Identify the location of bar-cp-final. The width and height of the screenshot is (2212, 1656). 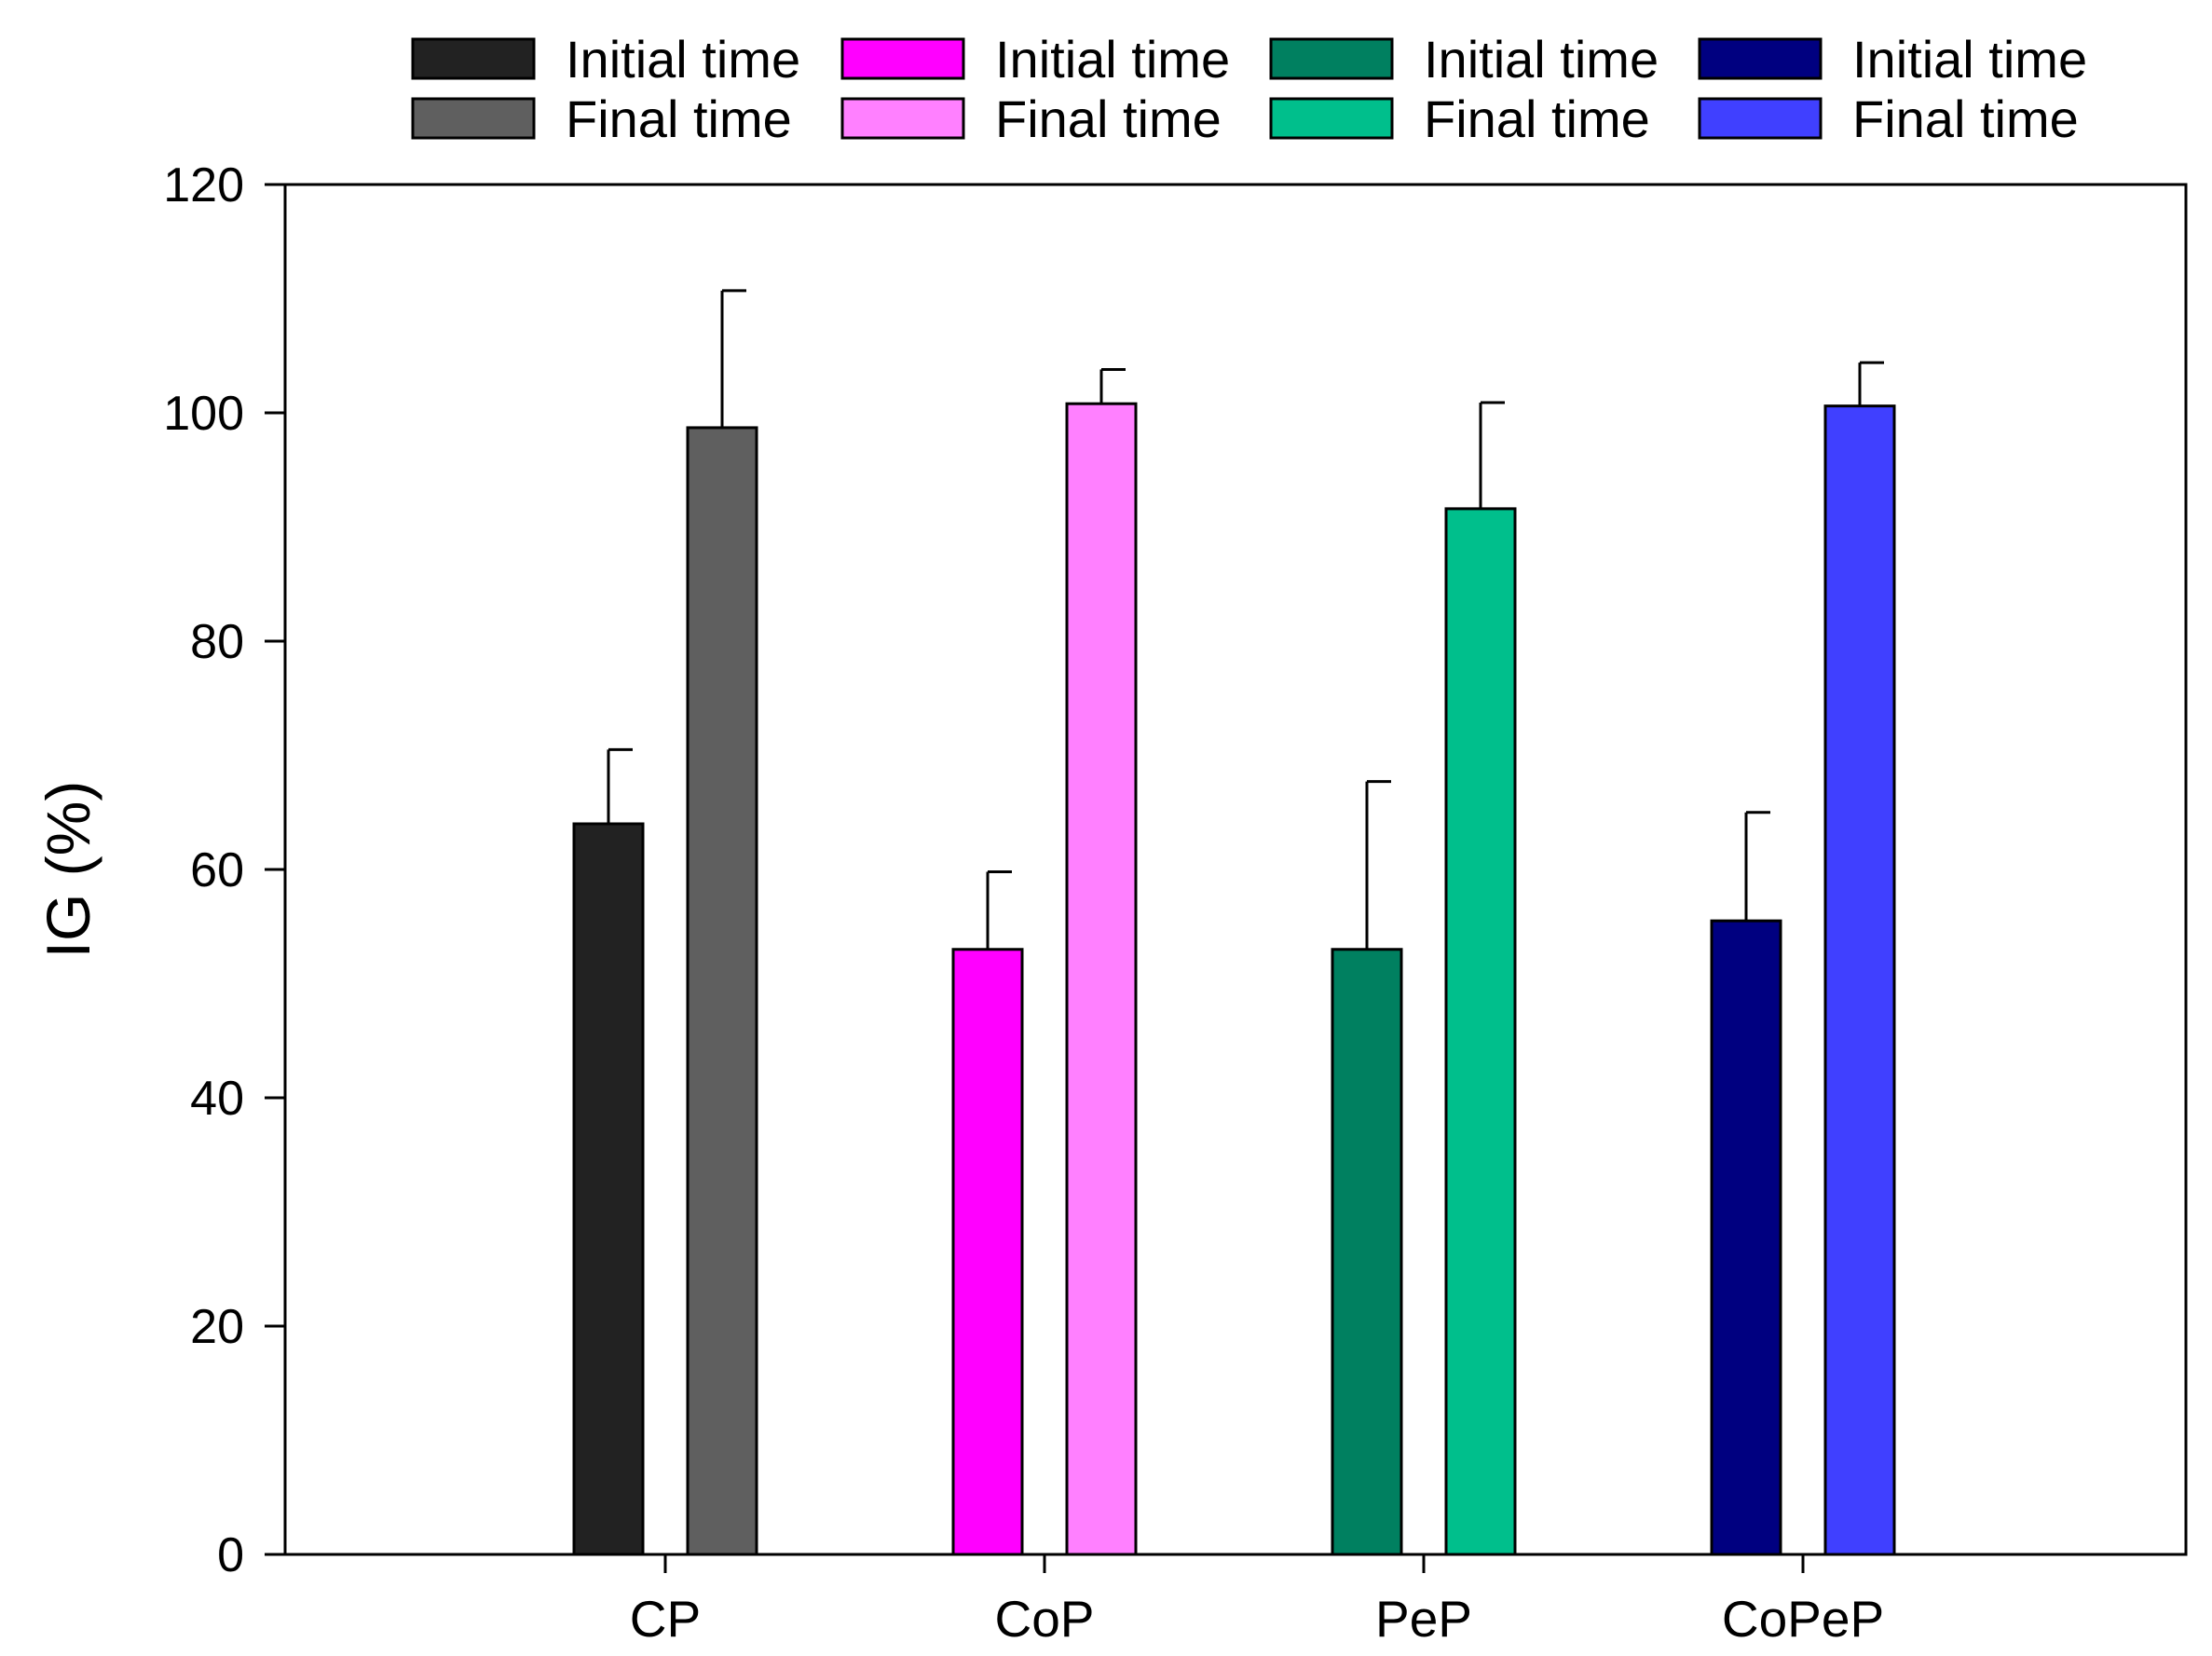
(722, 991).